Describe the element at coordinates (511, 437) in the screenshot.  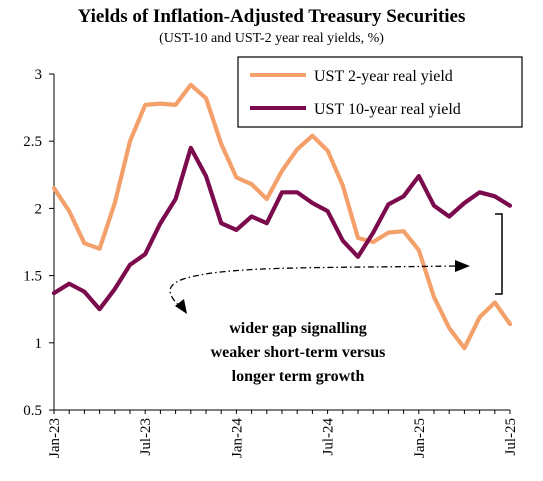
I see `x-tick-label: Jul-25` at that location.